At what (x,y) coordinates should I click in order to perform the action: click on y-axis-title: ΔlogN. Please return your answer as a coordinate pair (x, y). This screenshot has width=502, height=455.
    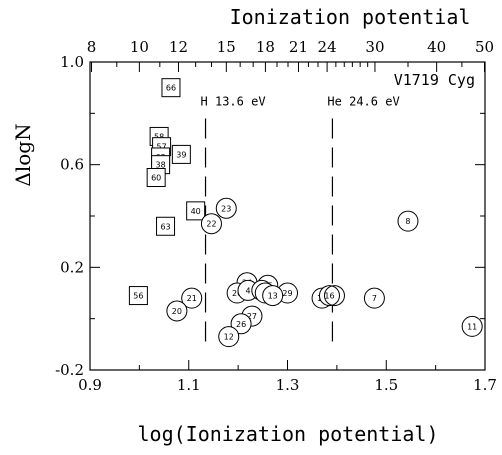
    Looking at the image, I should click on (23, 154).